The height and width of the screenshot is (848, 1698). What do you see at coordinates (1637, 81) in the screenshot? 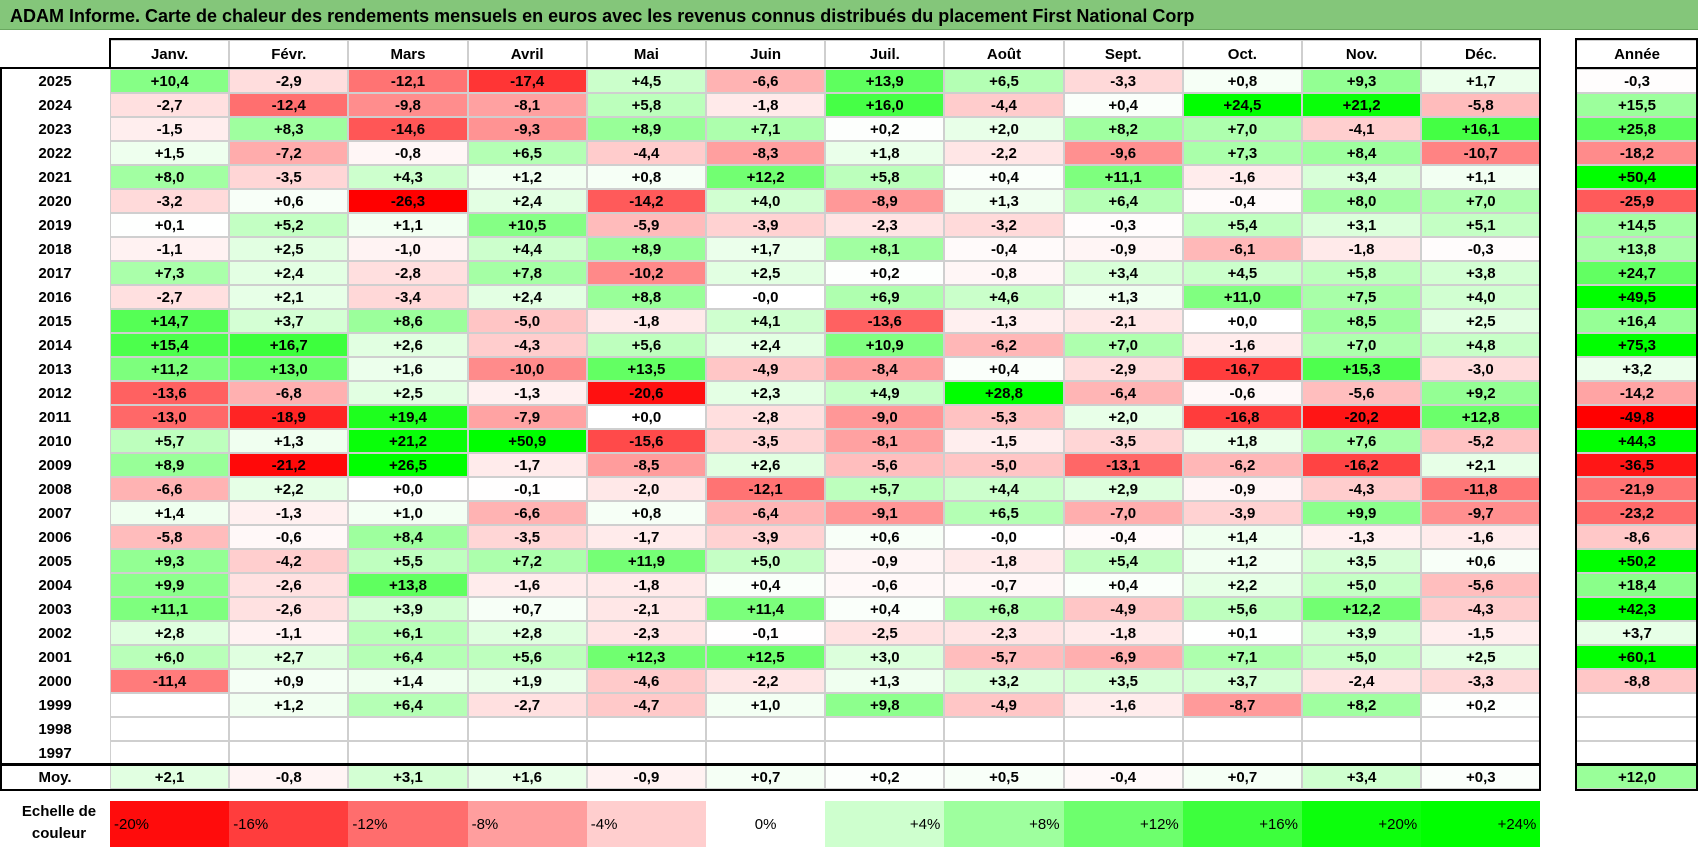
I see `annual-cell: -0,3` at bounding box center [1637, 81].